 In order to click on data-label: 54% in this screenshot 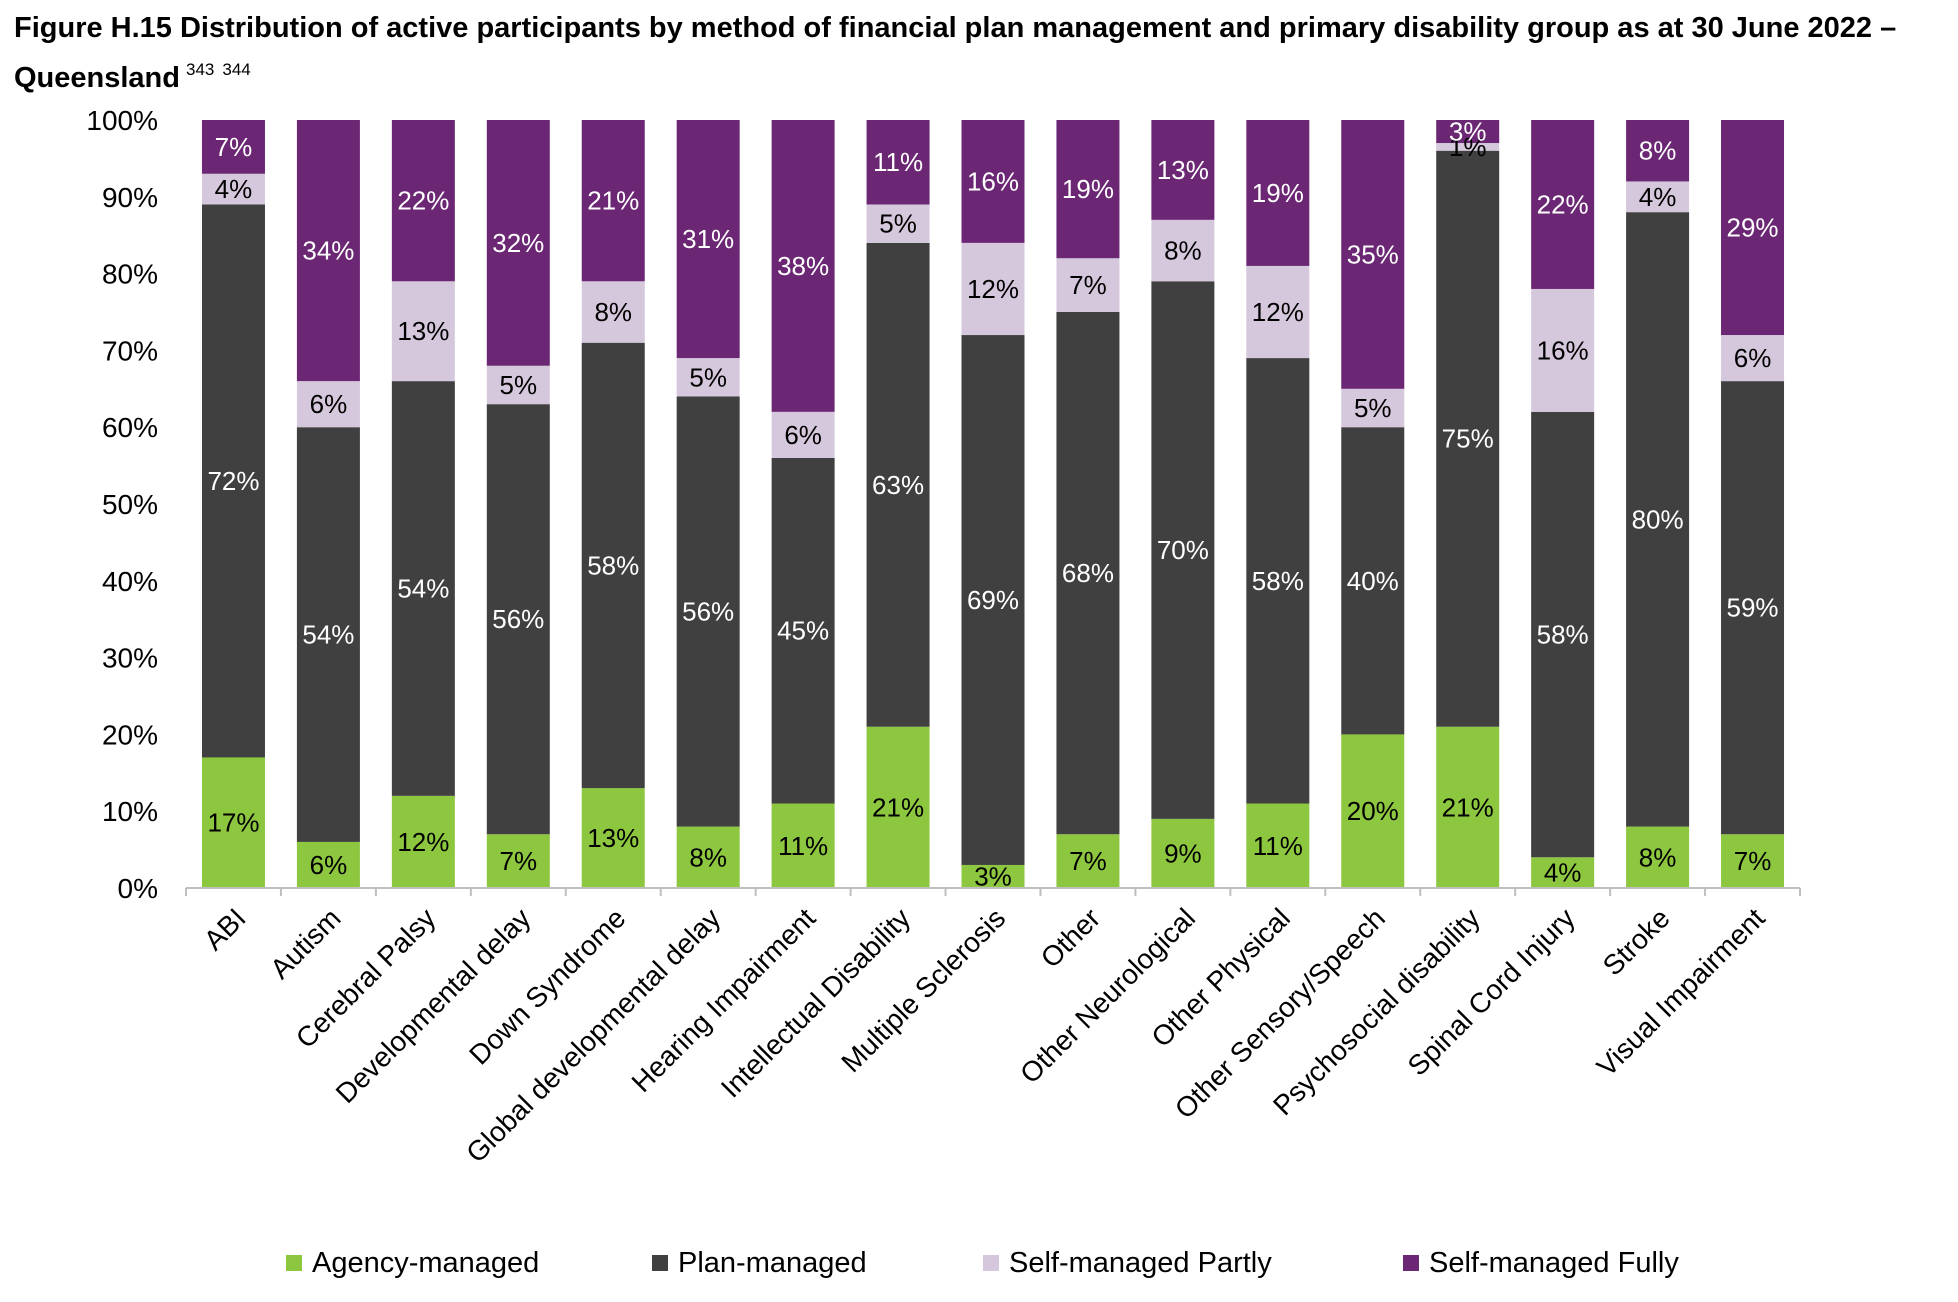, I will do `click(423, 588)`.